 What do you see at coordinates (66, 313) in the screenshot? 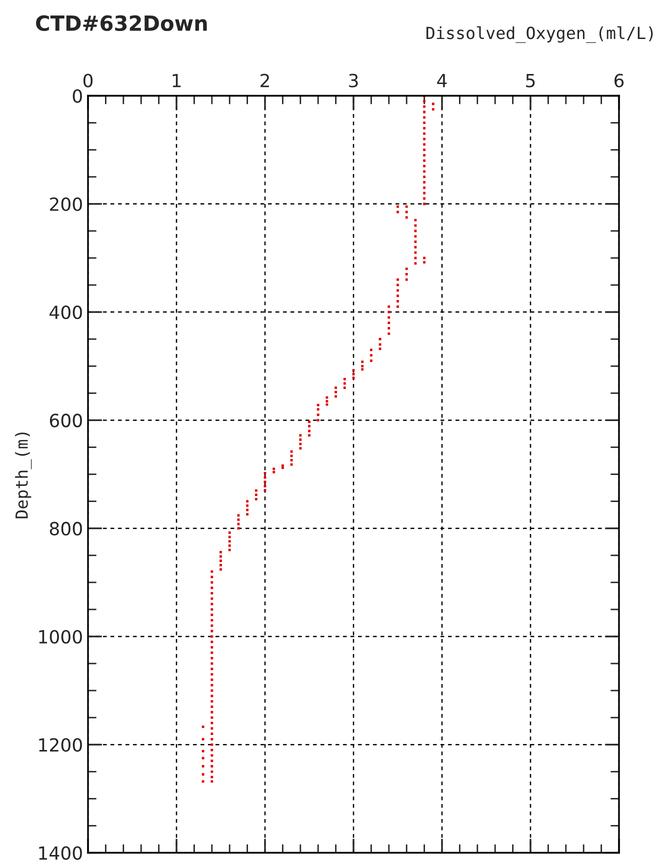
I see `y-tick-label: 400` at bounding box center [66, 313].